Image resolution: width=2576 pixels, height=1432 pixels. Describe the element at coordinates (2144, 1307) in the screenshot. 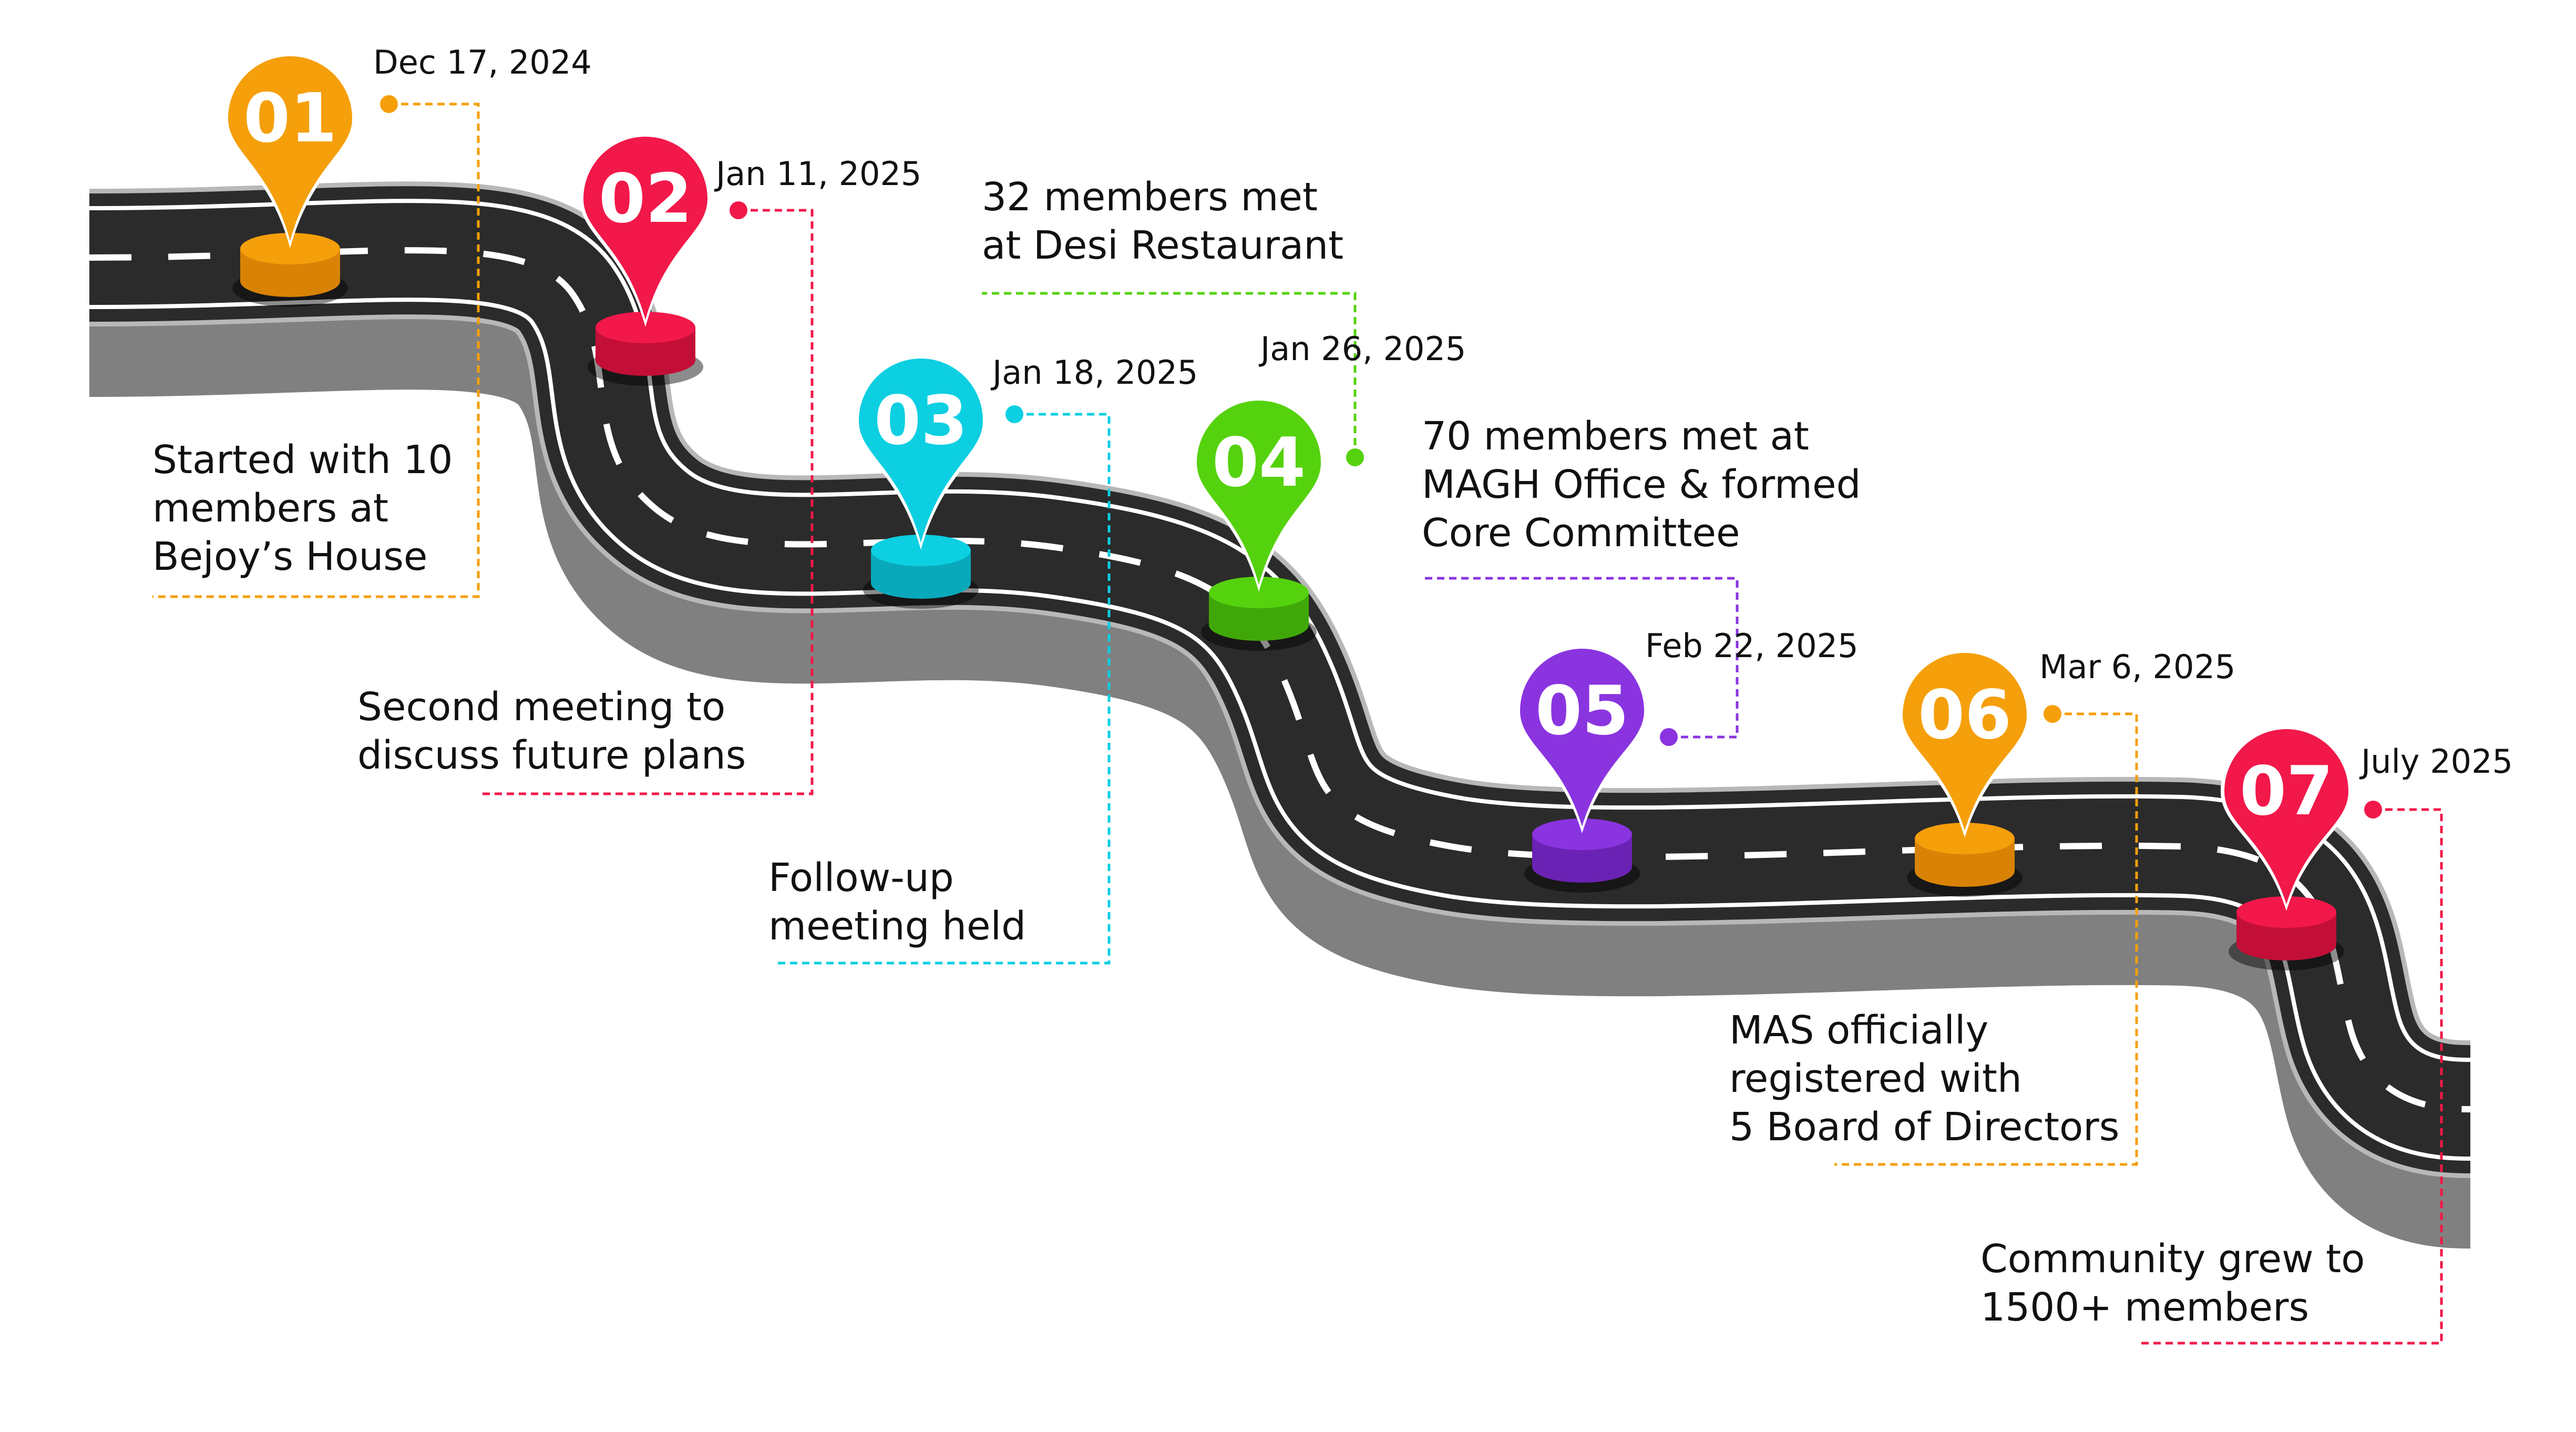

I see `milestone-description-line: 1500+ members` at that location.